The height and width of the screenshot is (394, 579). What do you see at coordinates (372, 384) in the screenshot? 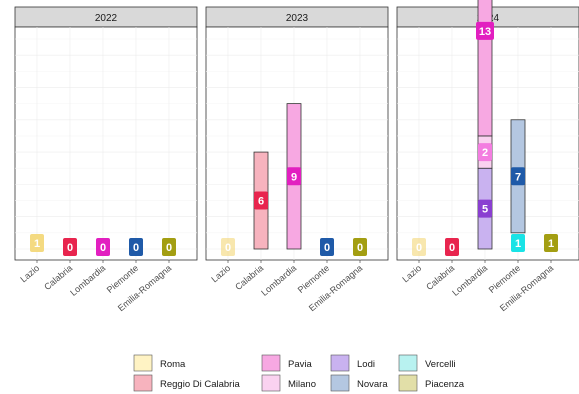
I see `legend-label-novara: Novara` at bounding box center [372, 384].